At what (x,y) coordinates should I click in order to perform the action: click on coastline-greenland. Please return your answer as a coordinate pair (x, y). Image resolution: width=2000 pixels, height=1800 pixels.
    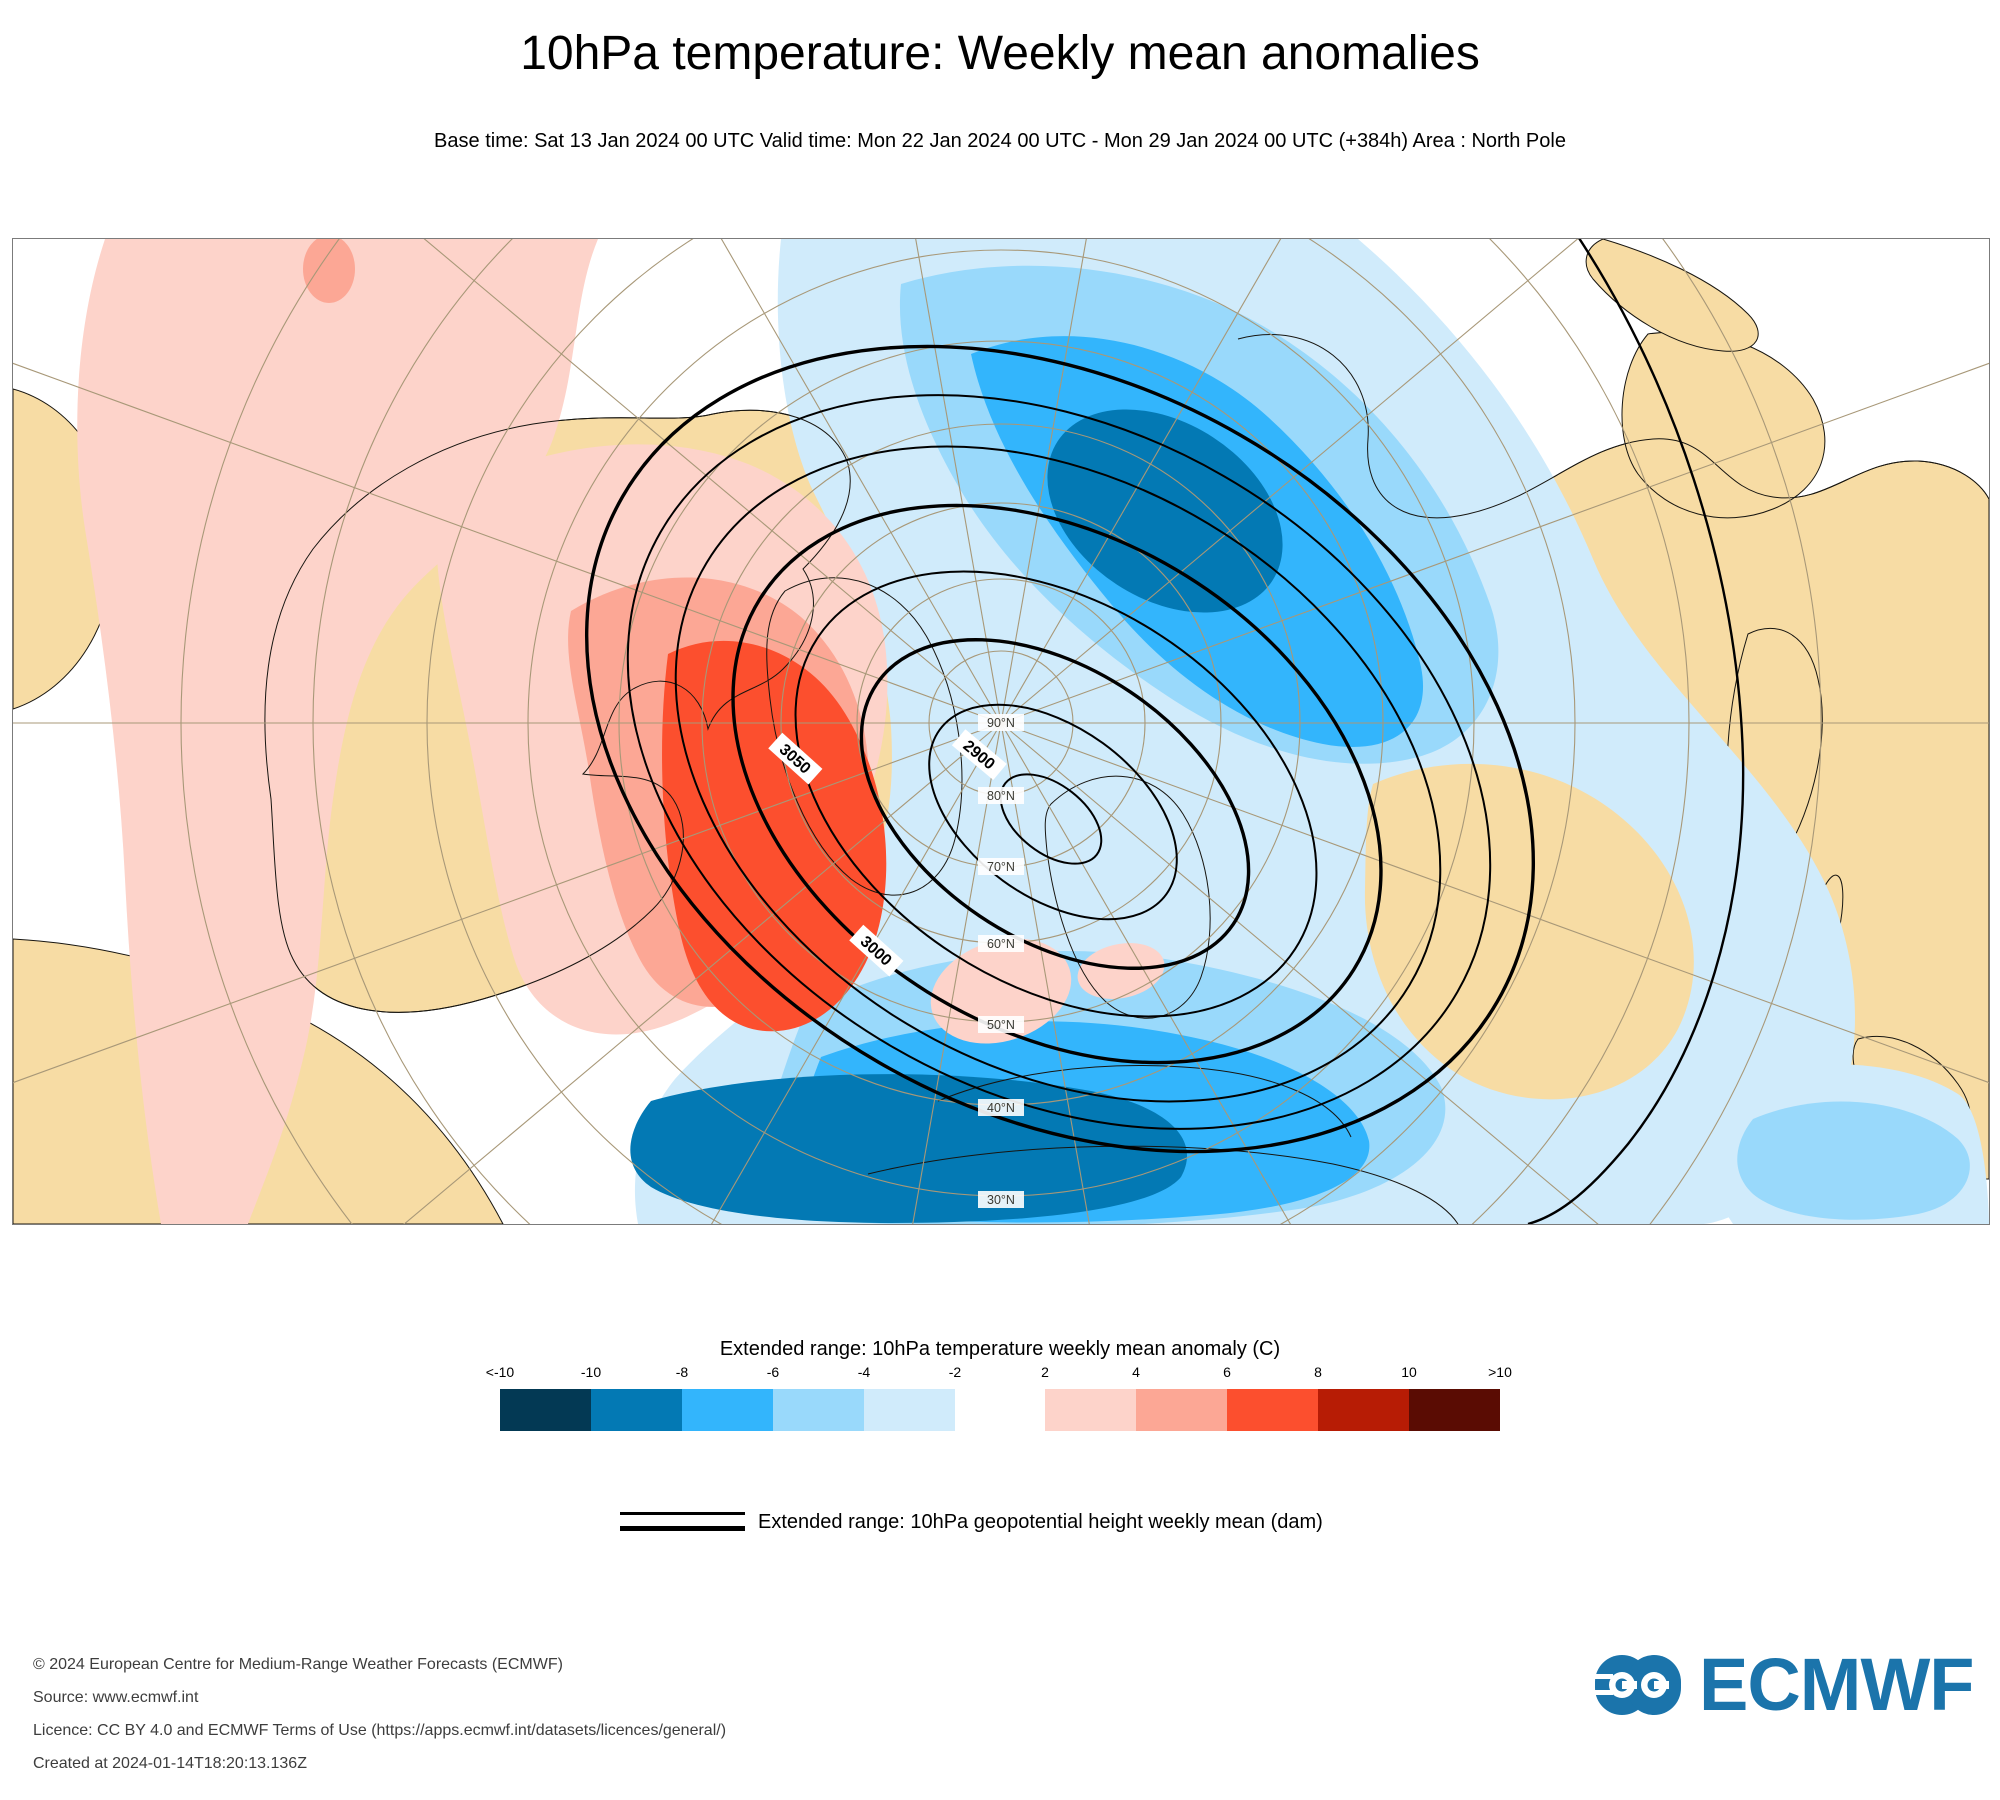
    Looking at the image, I should click on (864, 736).